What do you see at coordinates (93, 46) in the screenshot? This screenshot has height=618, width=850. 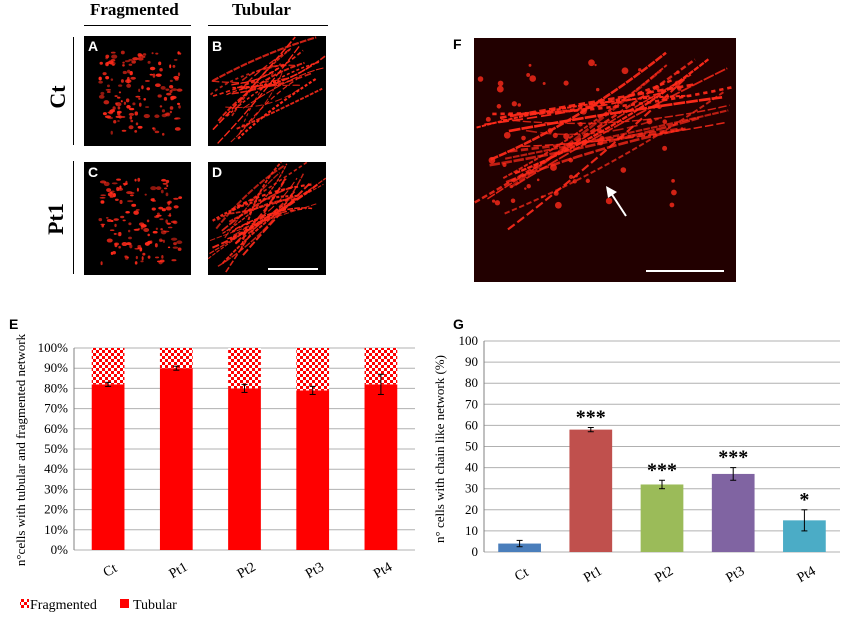 I see `panel-label-a: A` at bounding box center [93, 46].